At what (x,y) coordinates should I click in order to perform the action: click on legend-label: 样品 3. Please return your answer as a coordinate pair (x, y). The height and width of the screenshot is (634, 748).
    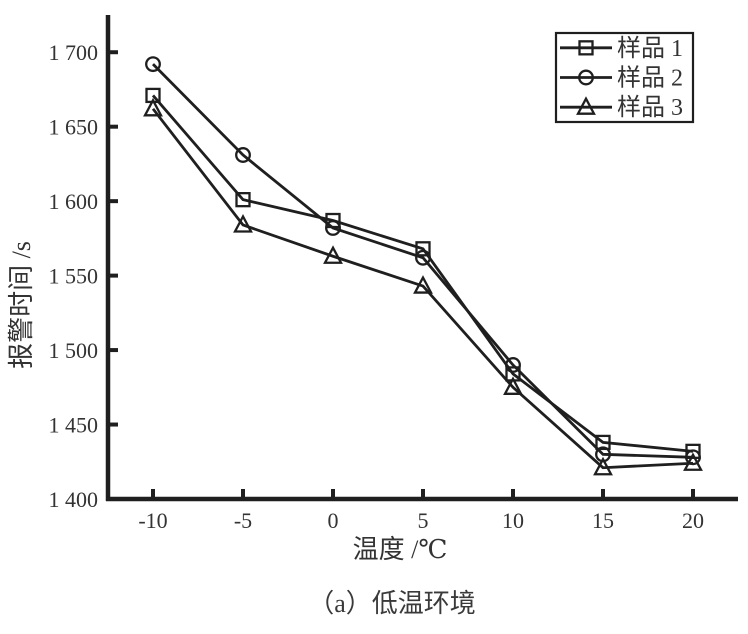
    Looking at the image, I should click on (650, 107).